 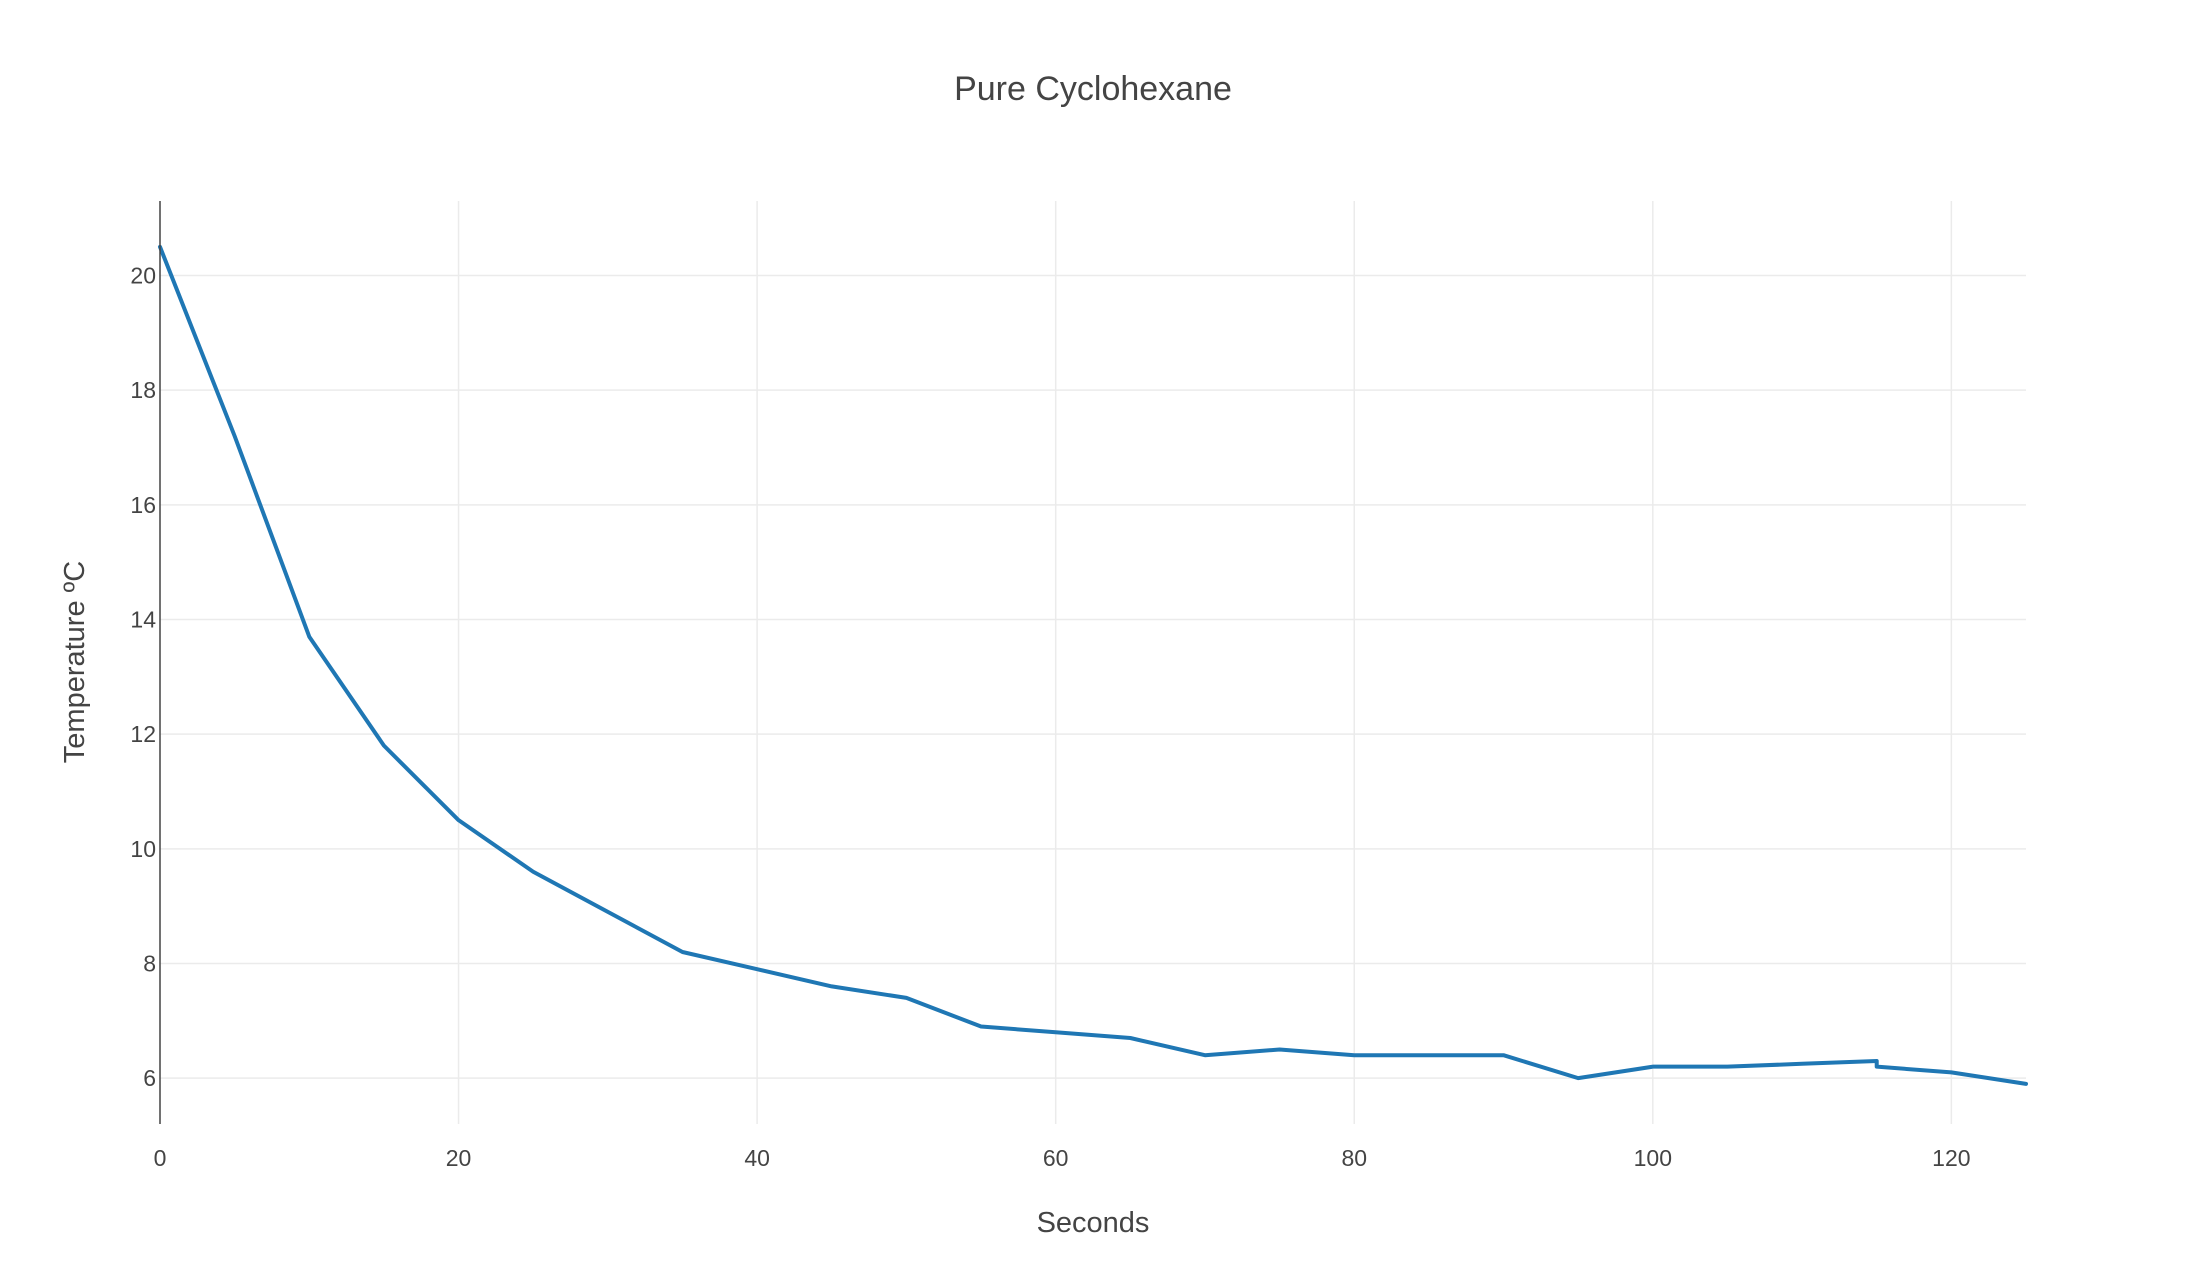 I want to click on y-tick-label: 12, so click(x=143, y=734).